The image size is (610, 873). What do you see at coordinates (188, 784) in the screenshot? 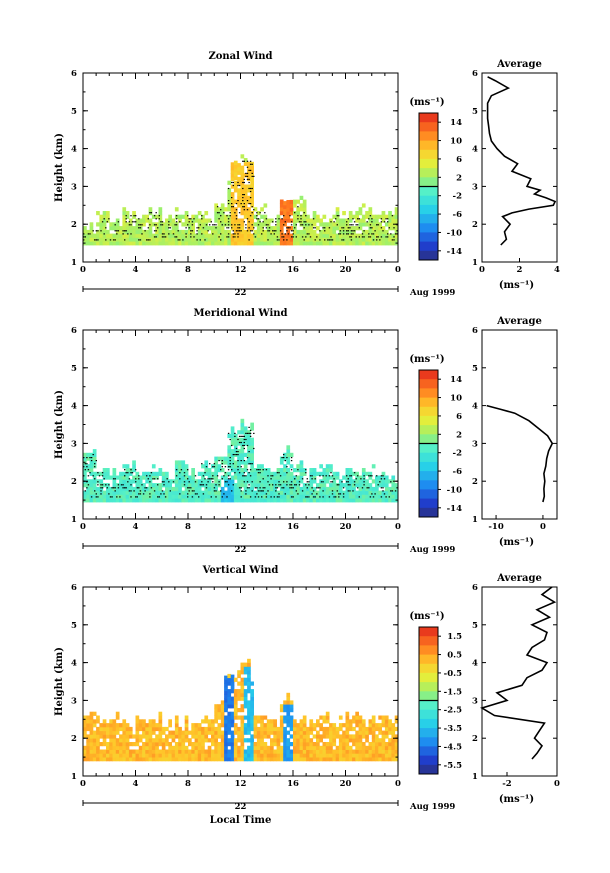
I see `x-tick-label: 8` at bounding box center [188, 784].